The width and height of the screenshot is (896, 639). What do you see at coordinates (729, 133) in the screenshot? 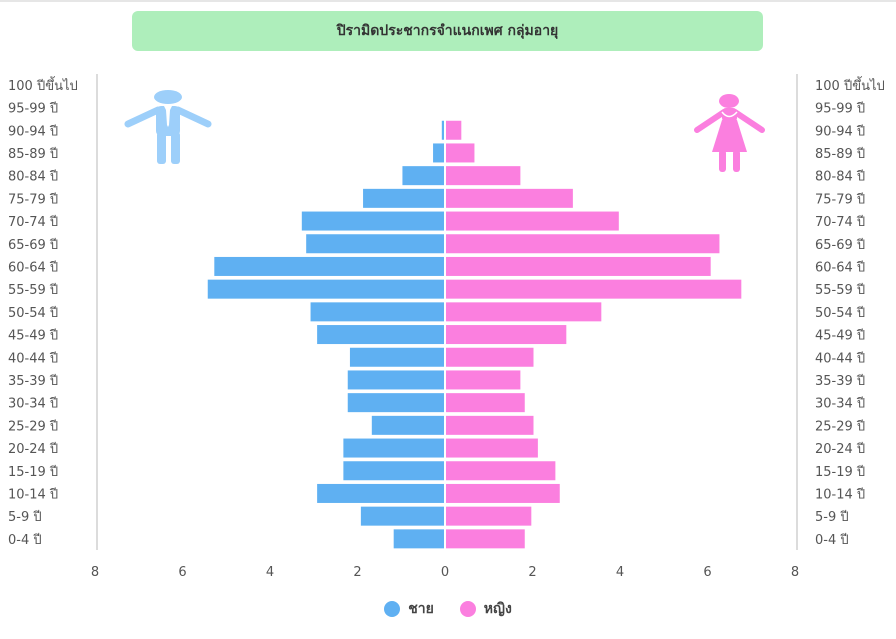
I see `woman-icon` at bounding box center [729, 133].